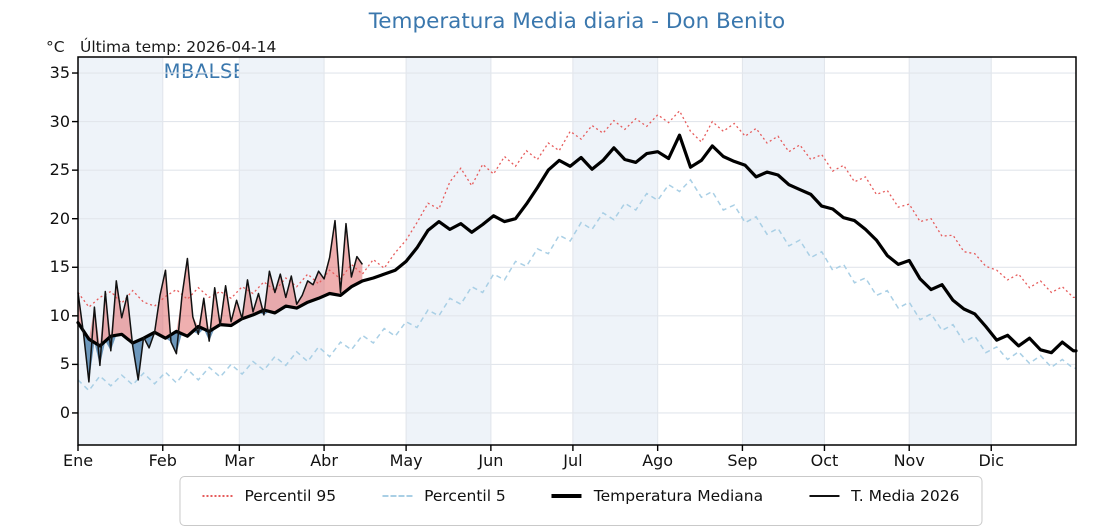 This screenshot has height=526, width=1120. I want to click on y-tick-label: 30, so click(59, 121).